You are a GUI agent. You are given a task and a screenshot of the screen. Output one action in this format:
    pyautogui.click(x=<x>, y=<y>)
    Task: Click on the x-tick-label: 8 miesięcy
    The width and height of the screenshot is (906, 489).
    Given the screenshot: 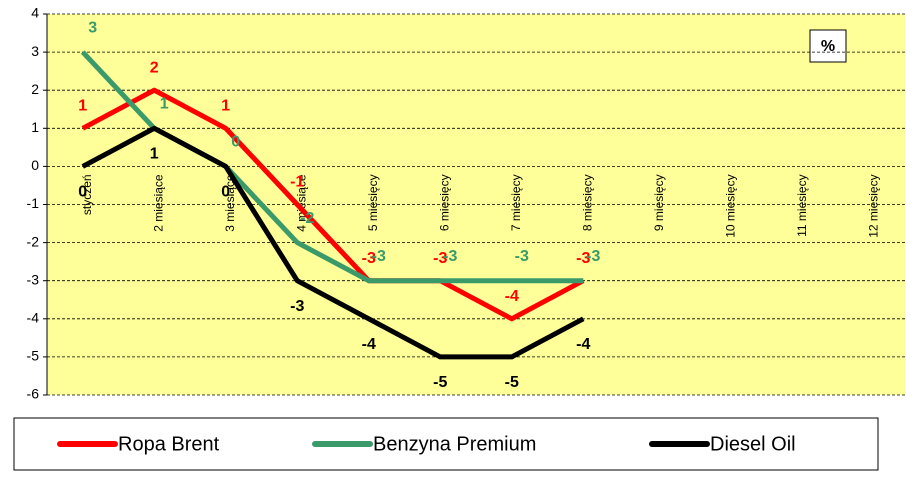 What is the action you would take?
    pyautogui.click(x=587, y=202)
    